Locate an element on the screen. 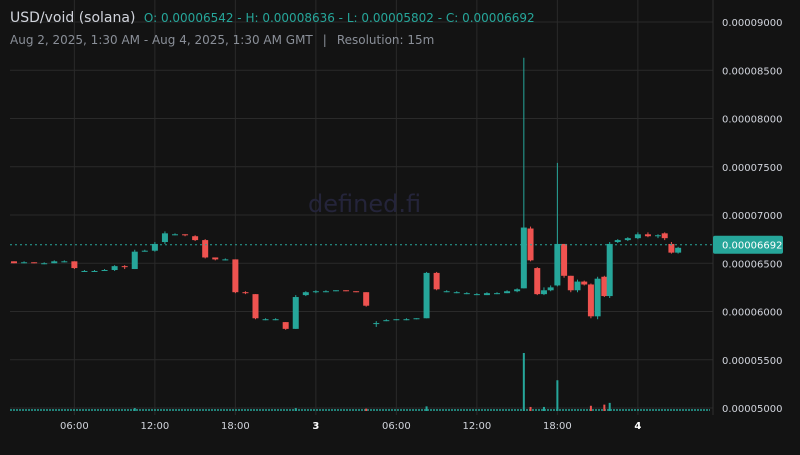 The height and width of the screenshot is (455, 800). price-tick-label: 0.00005500 is located at coordinates (752, 361).